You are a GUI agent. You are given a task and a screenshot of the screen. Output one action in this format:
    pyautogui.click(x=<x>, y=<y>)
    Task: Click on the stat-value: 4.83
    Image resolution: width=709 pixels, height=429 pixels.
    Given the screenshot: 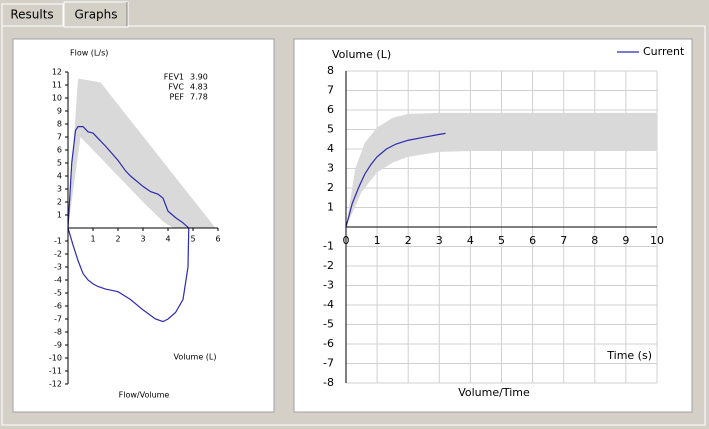 What is the action you would take?
    pyautogui.click(x=199, y=87)
    